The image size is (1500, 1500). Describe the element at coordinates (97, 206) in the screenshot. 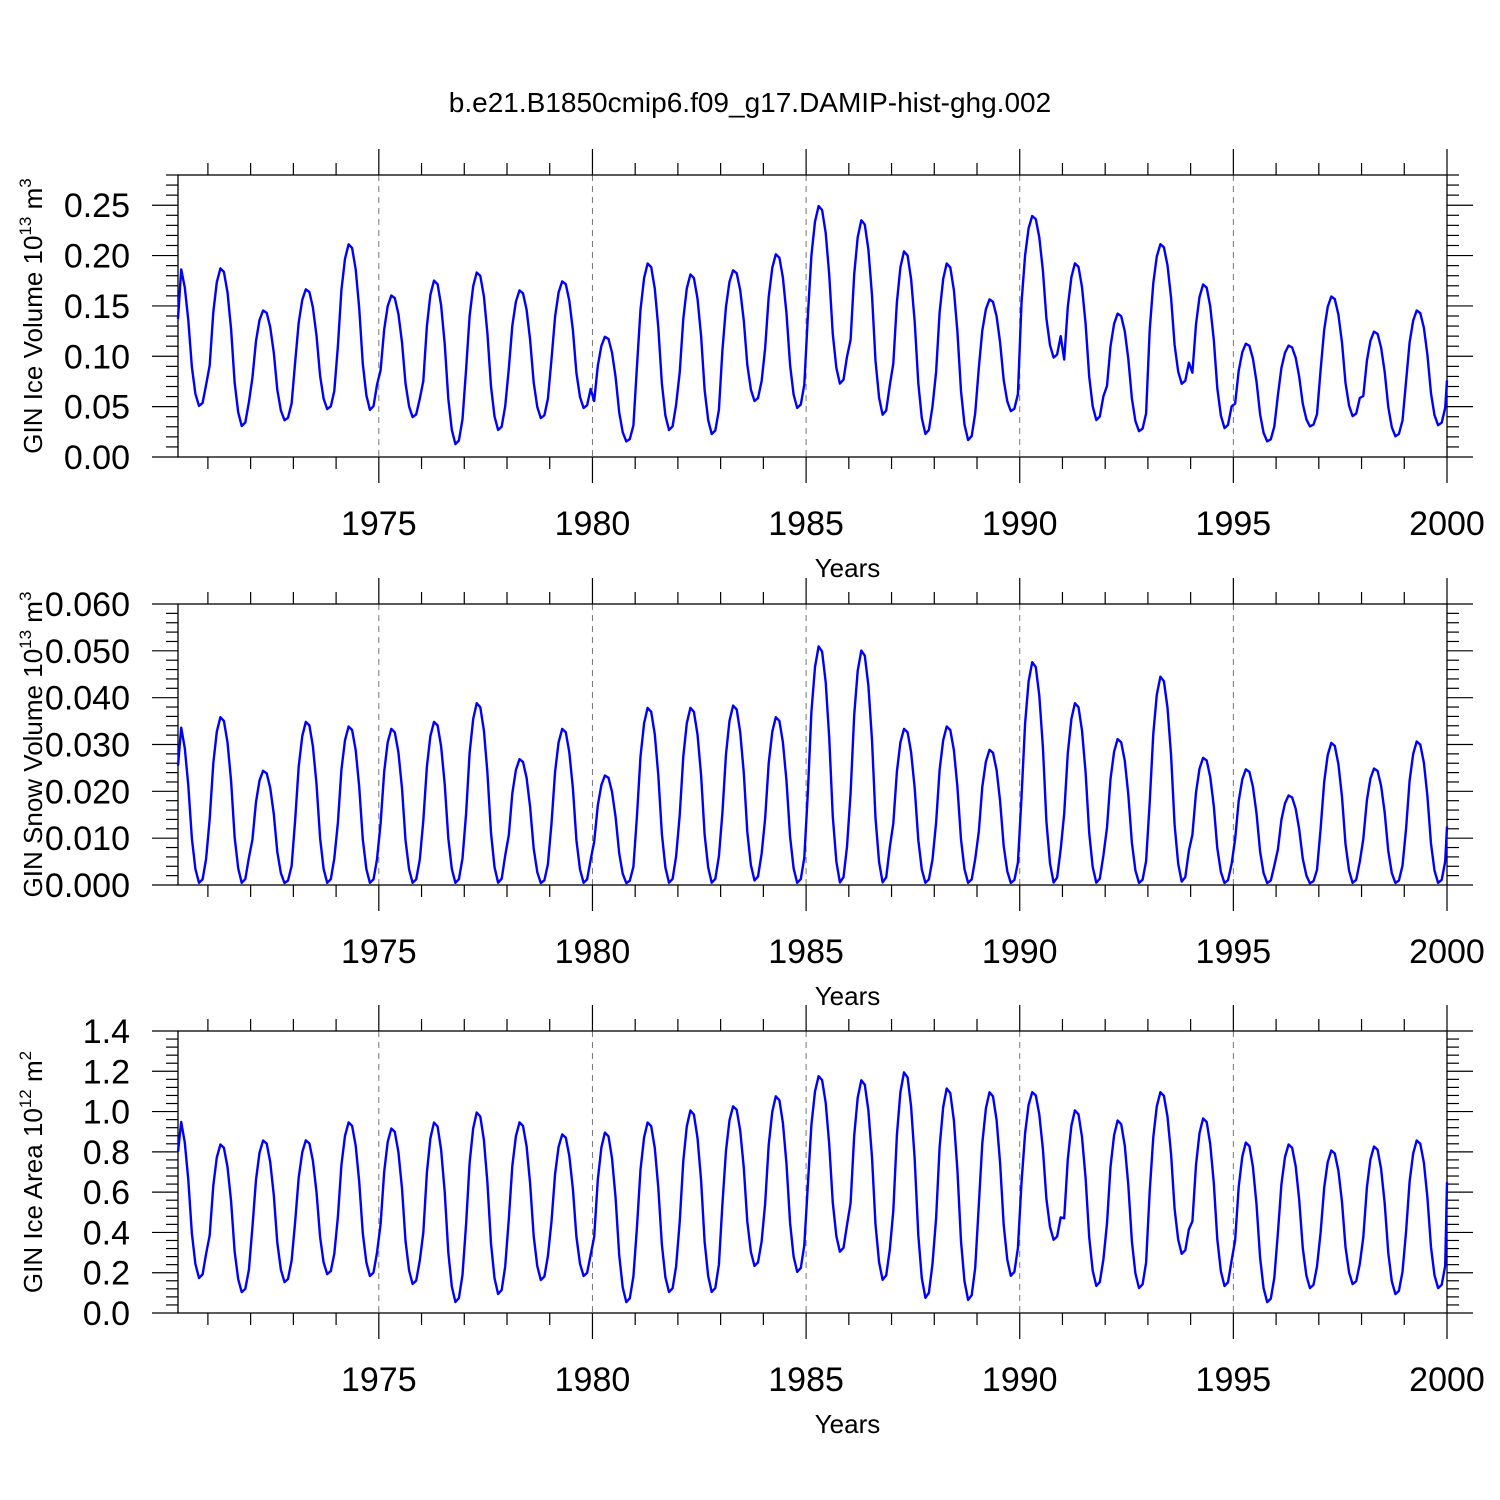

I see `ice-volume-y-tick-label: 0.25` at that location.